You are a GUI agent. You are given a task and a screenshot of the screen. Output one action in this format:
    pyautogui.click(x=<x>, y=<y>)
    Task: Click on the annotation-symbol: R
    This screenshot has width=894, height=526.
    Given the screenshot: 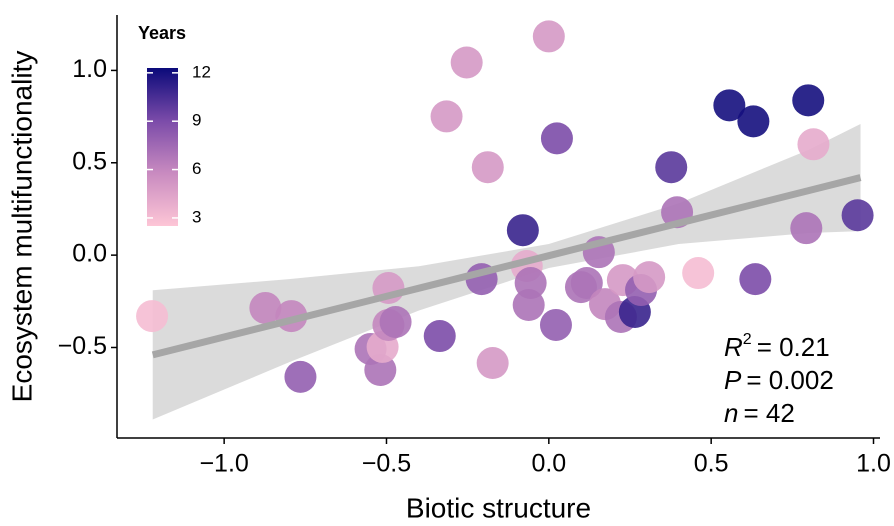 What is the action you would take?
    pyautogui.click(x=733, y=347)
    